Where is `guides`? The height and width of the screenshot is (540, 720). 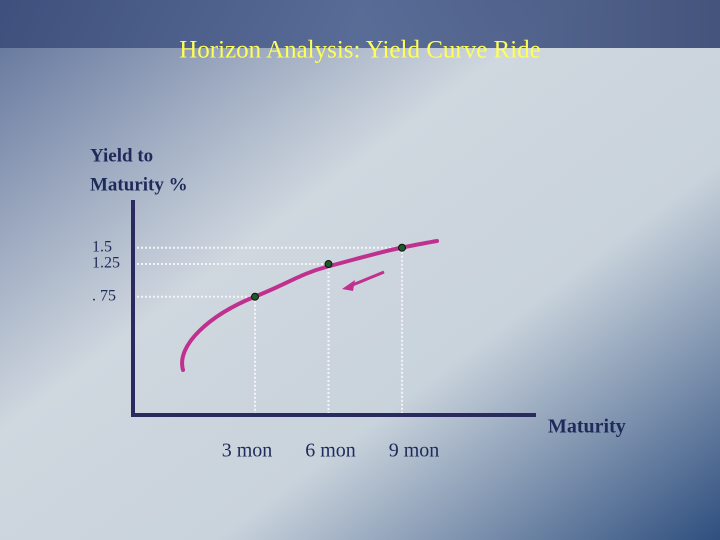 guides is located at coordinates (268, 330).